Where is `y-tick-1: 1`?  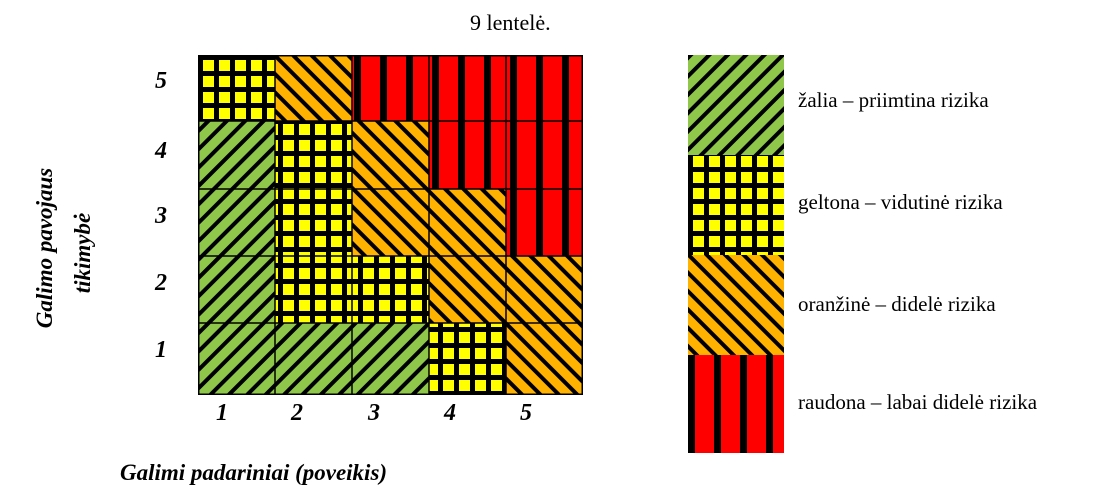
y-tick-1: 1 is located at coordinates (161, 350).